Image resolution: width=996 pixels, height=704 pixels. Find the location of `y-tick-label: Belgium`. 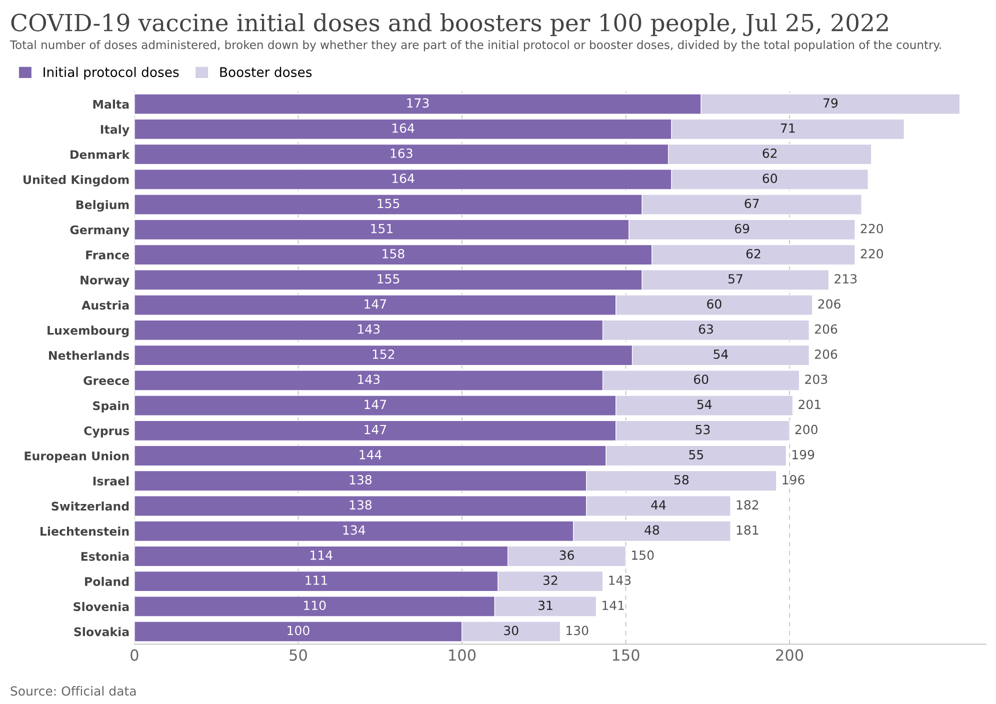

y-tick-label: Belgium is located at coordinates (102, 206).